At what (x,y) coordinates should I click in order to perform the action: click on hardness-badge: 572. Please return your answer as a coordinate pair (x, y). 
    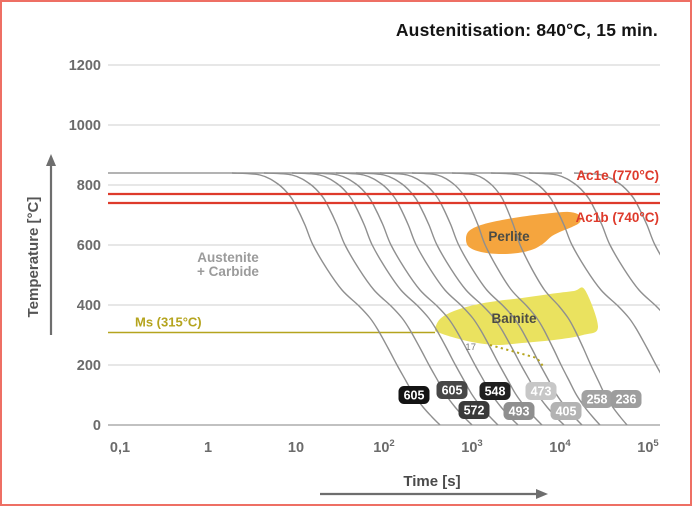
    Looking at the image, I should click on (474, 410).